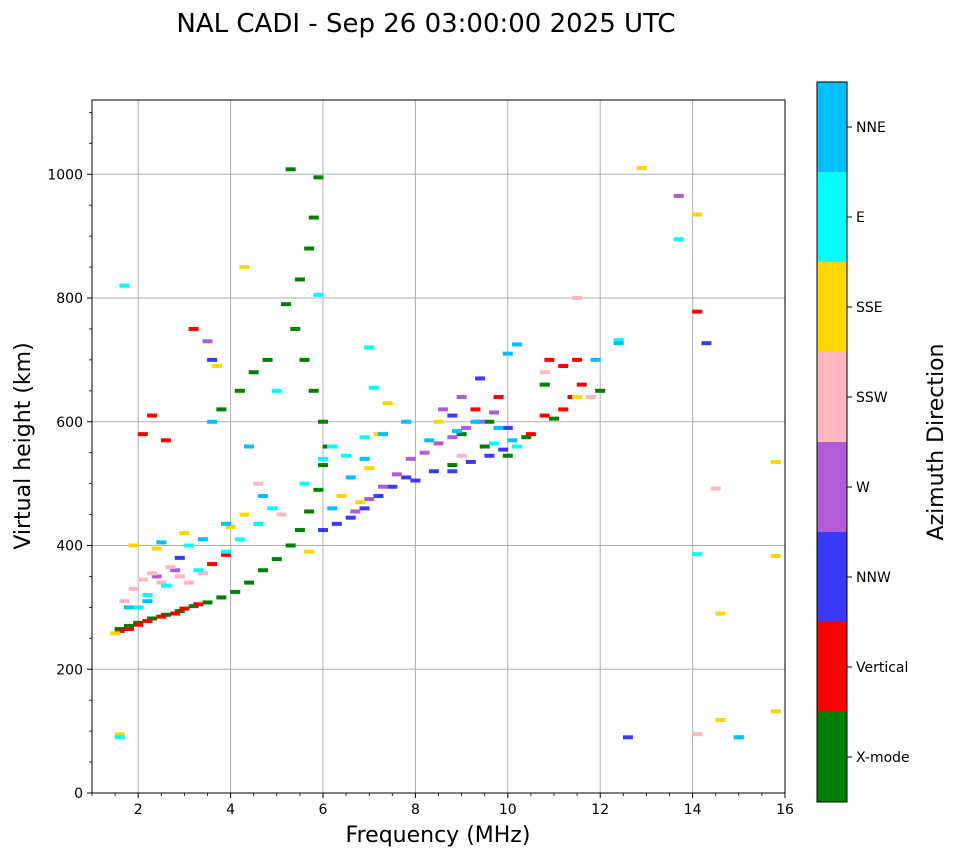  Describe the element at coordinates (863, 442) in the screenshot. I see `colorbar: X-mode Vertical NNW W SSW SSE E NNE` at that location.